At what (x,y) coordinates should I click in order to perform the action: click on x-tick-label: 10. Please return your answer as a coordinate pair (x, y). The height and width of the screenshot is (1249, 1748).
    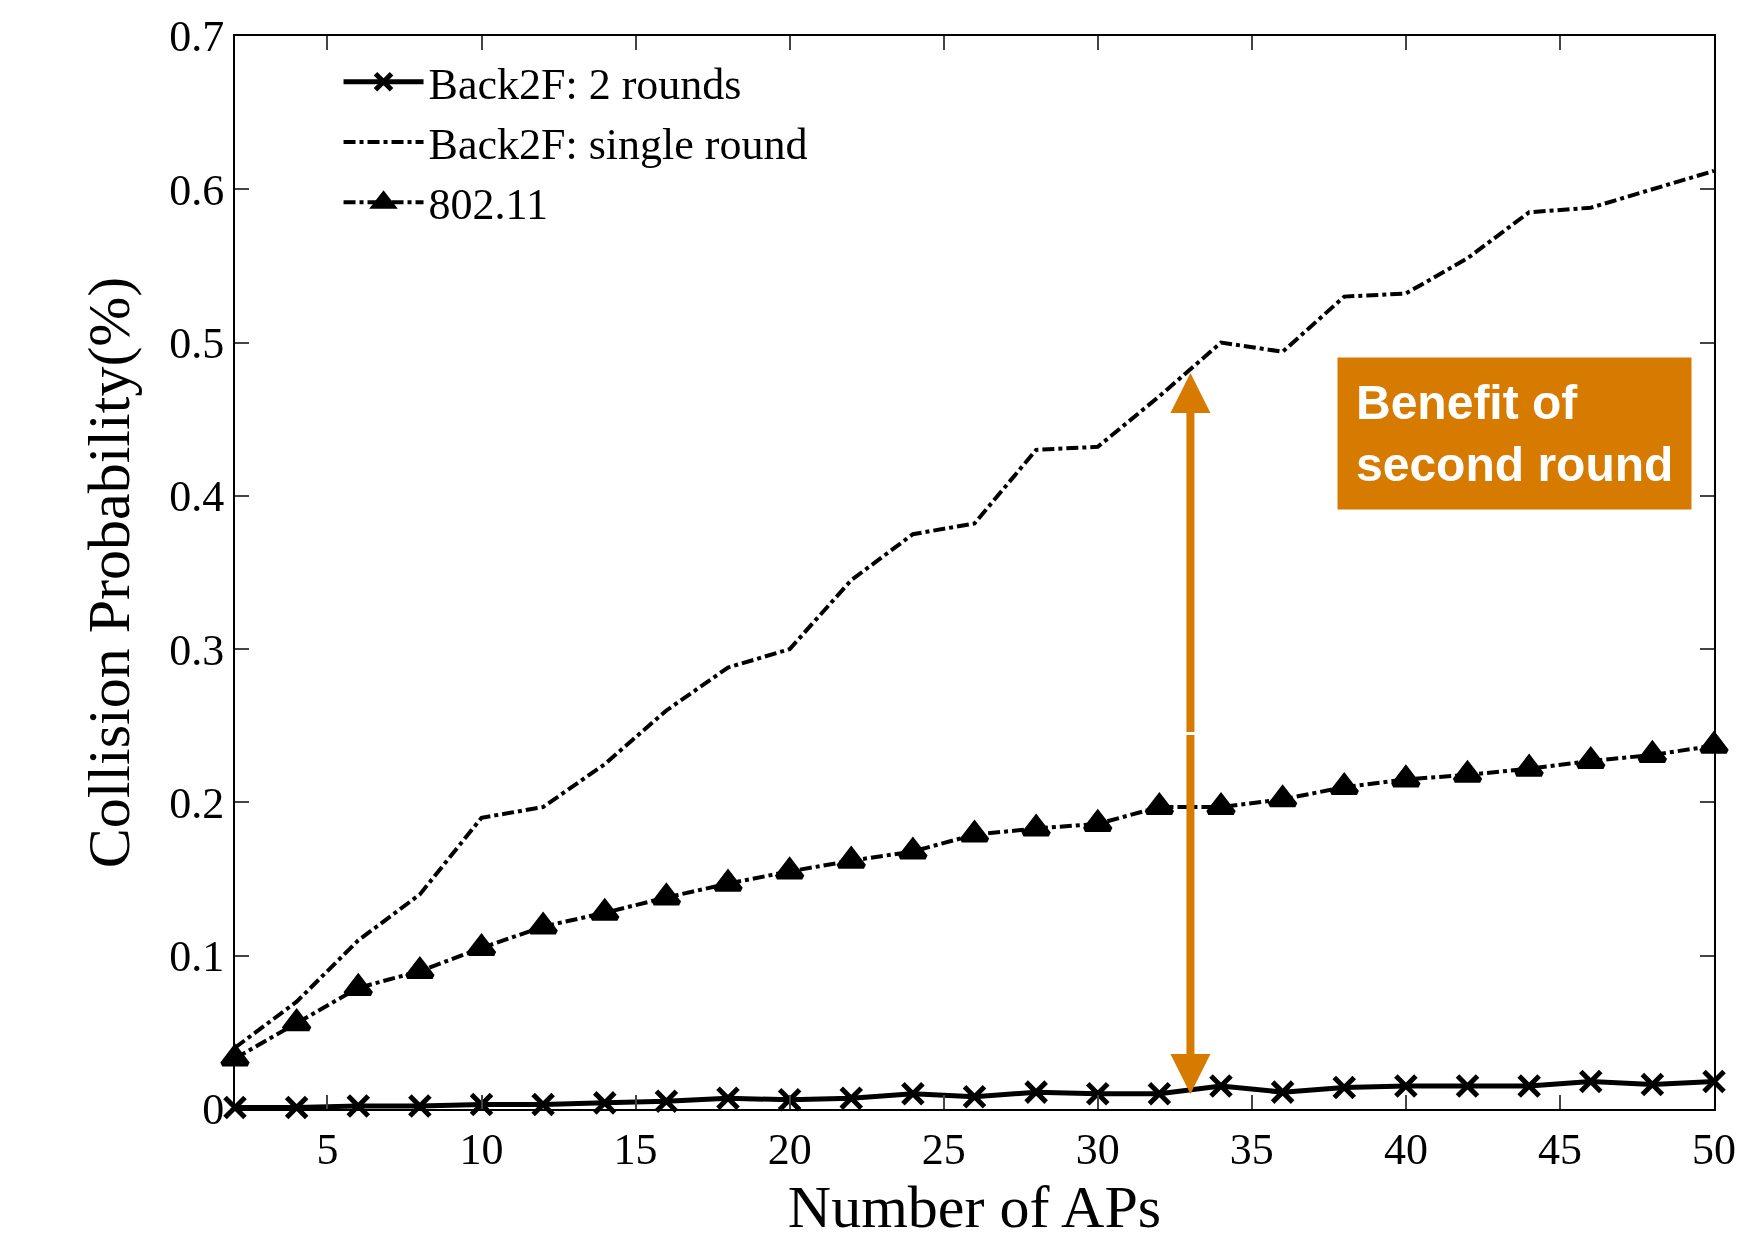
    Looking at the image, I should click on (481, 1149).